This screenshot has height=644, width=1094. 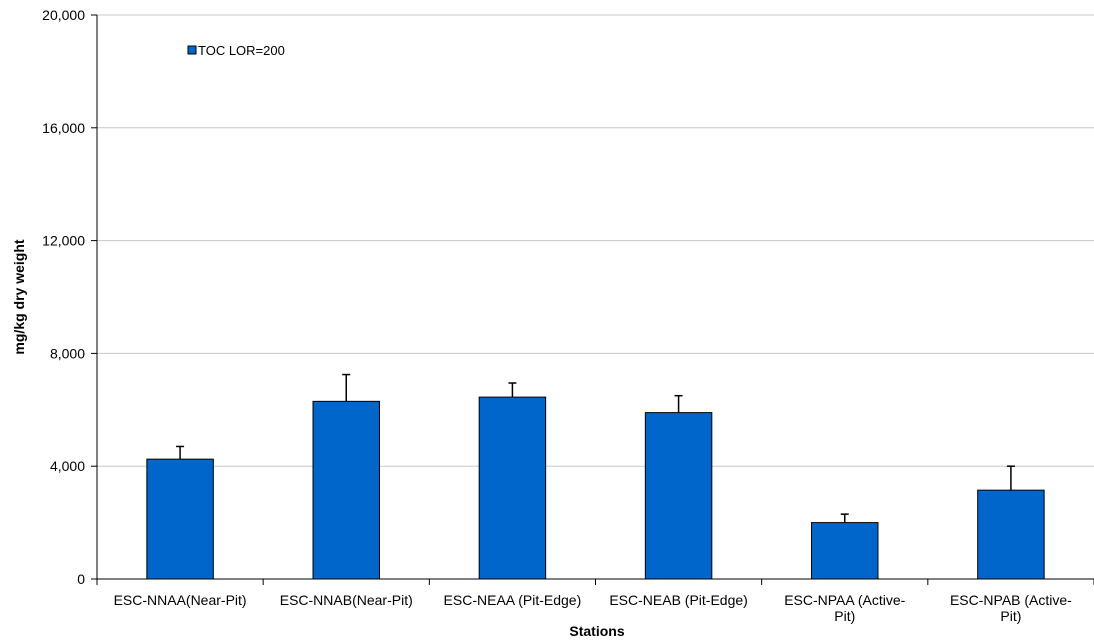 I want to click on x-tick-label: ESC-NEAB (Pit-Edge), so click(x=678, y=600).